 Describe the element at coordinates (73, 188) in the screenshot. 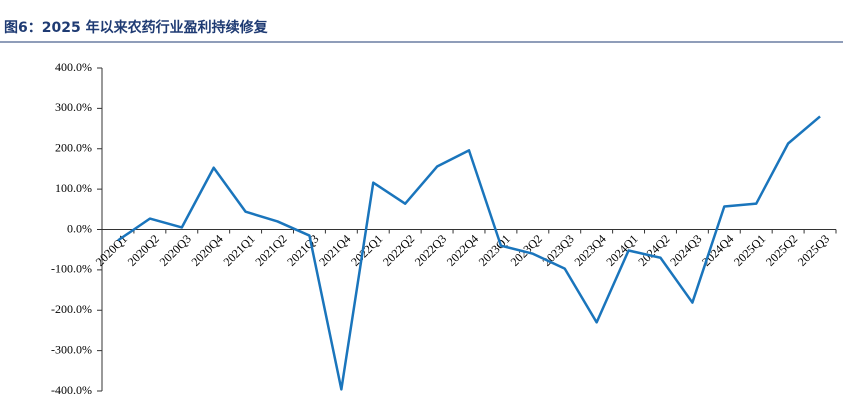

I see `y-tick-label: 100.0%` at that location.